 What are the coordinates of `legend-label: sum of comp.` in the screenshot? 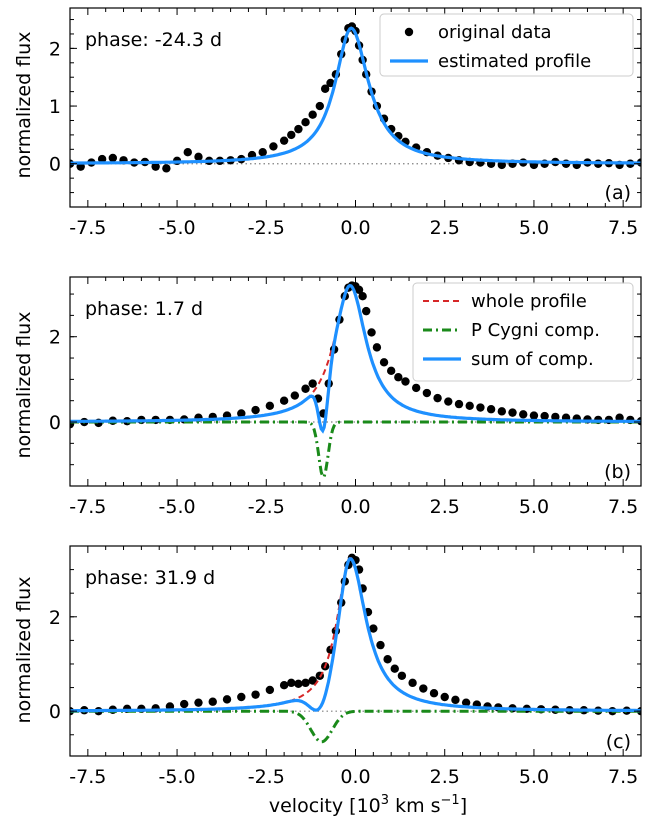 It's located at (532, 359).